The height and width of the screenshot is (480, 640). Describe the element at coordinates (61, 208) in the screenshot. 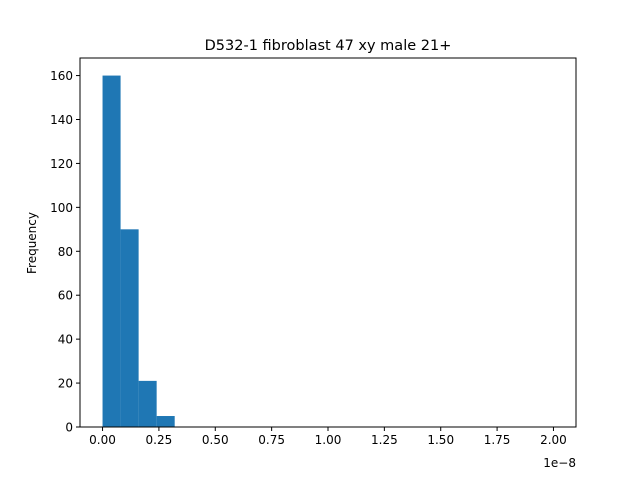

I see `y-tick-label: 100` at that location.